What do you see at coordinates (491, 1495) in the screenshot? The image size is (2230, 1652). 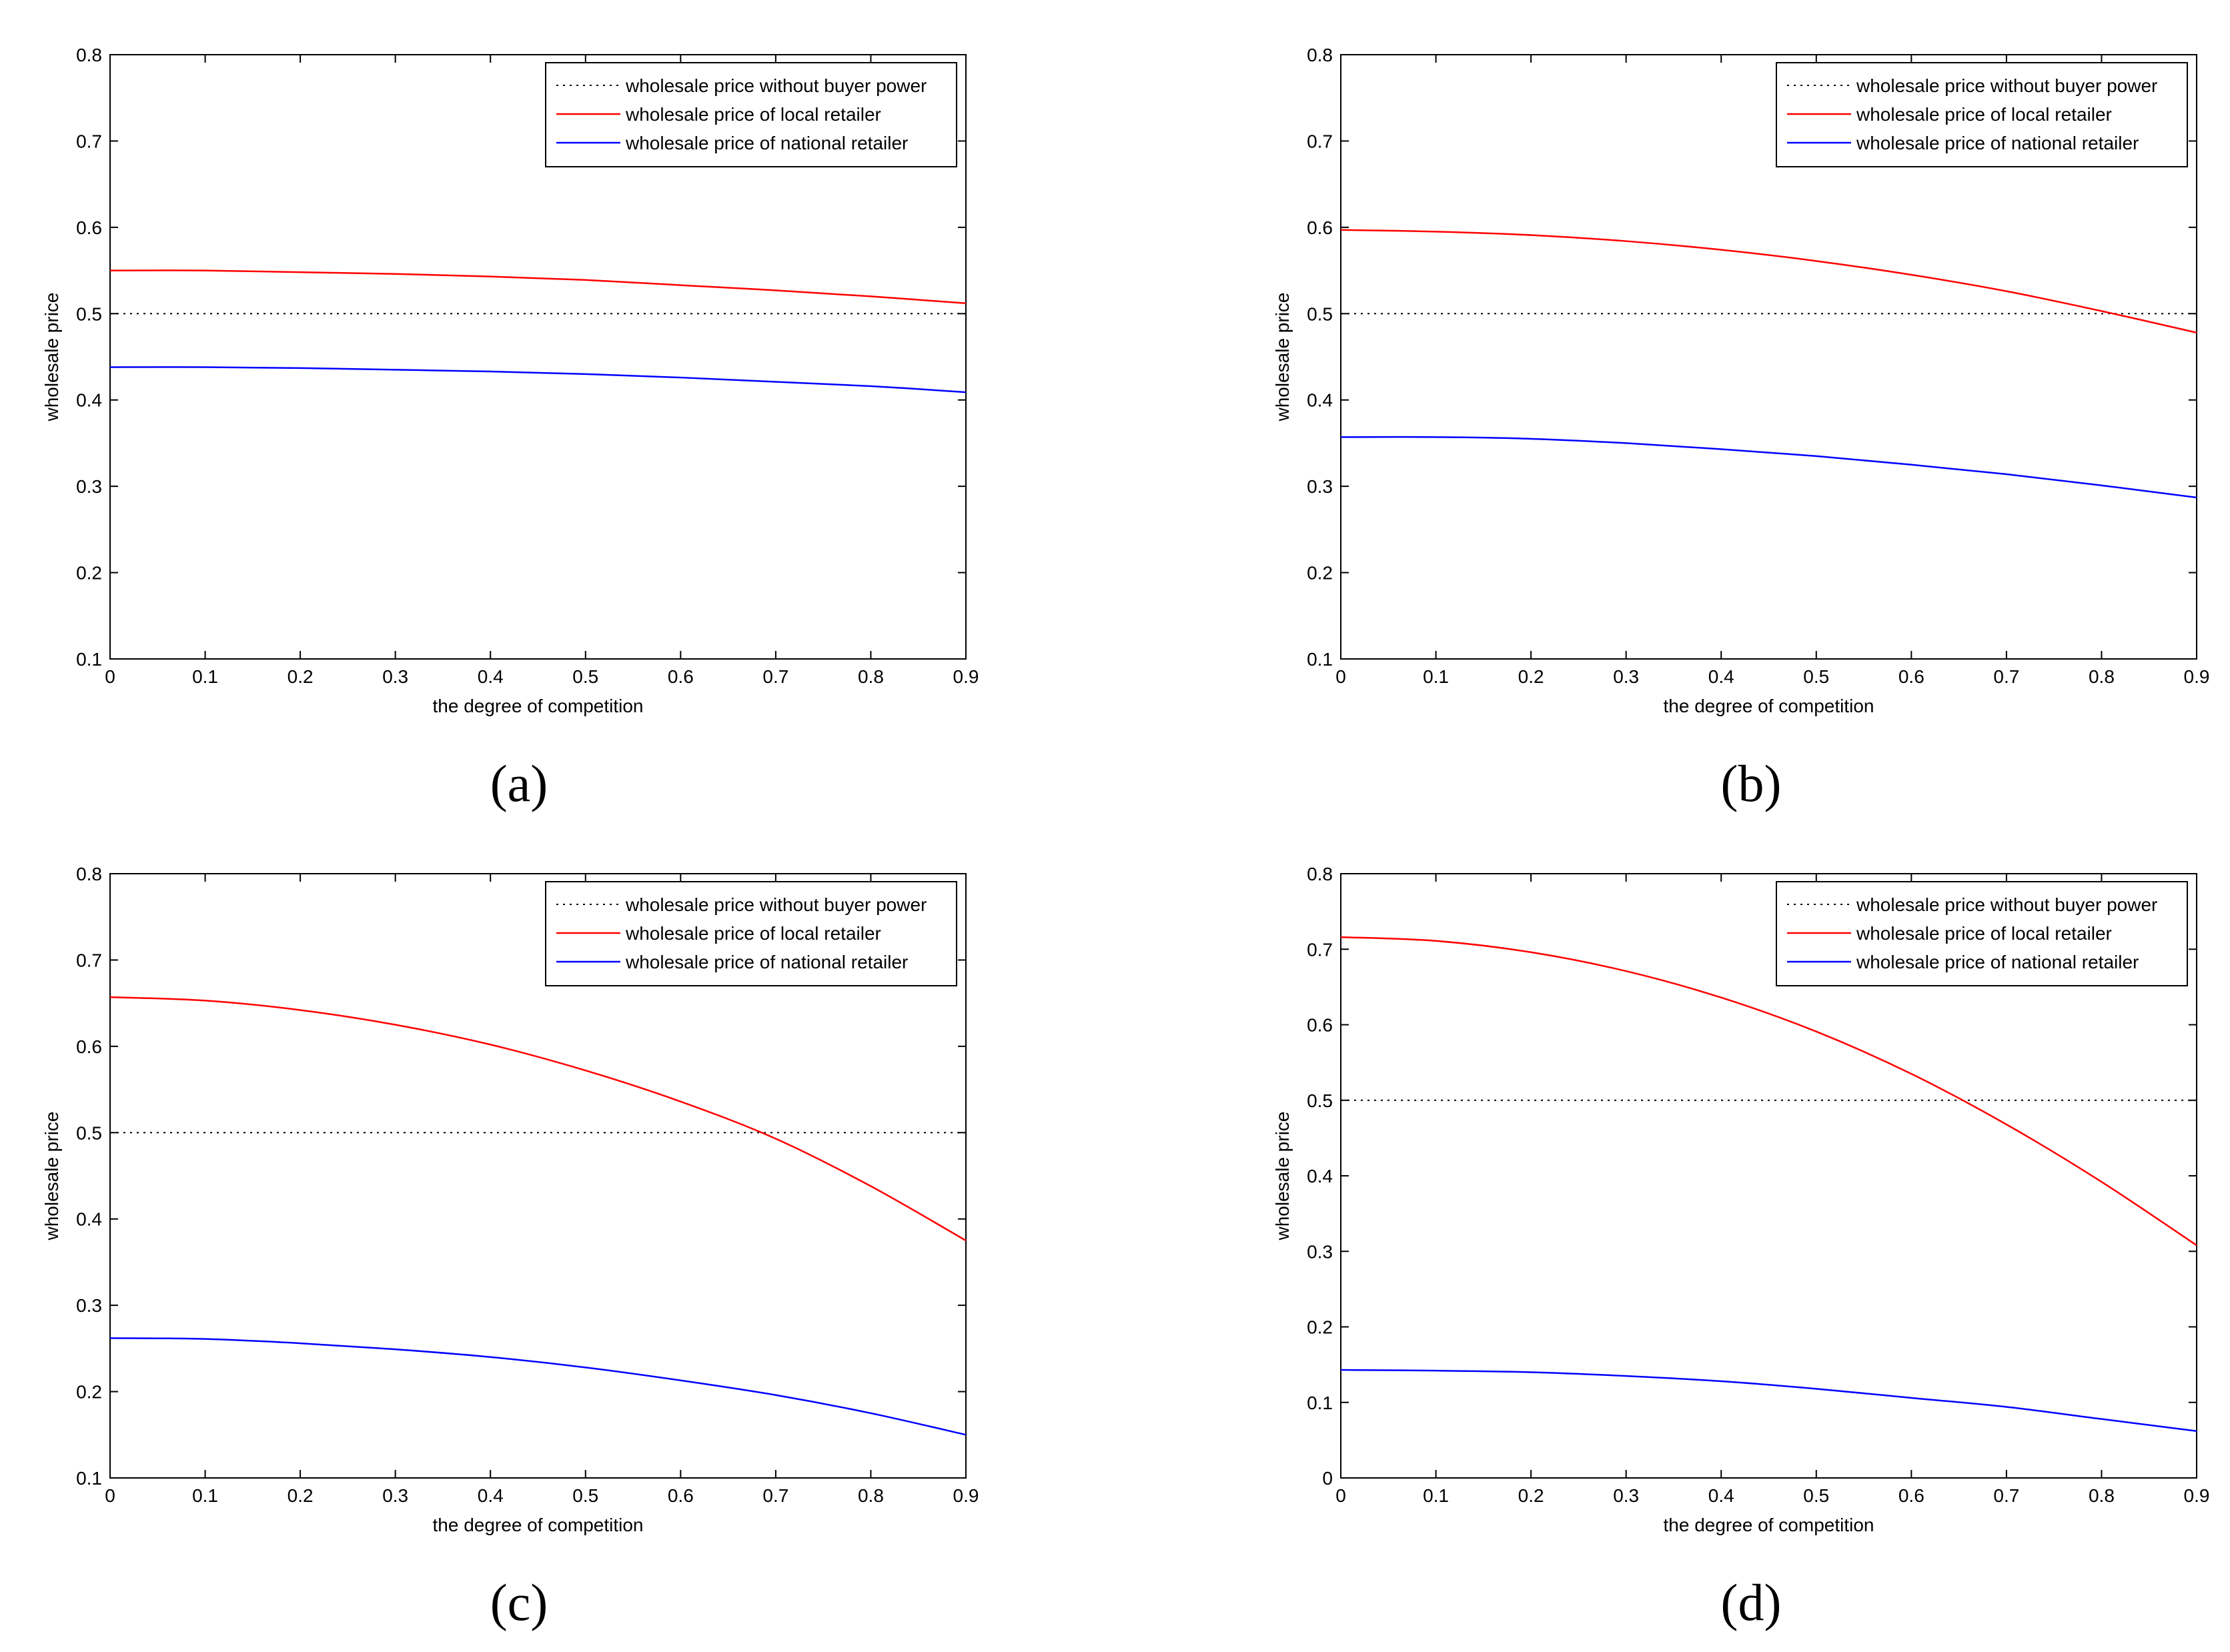 I see `x-tick-label-c-4: 0.4` at bounding box center [491, 1495].